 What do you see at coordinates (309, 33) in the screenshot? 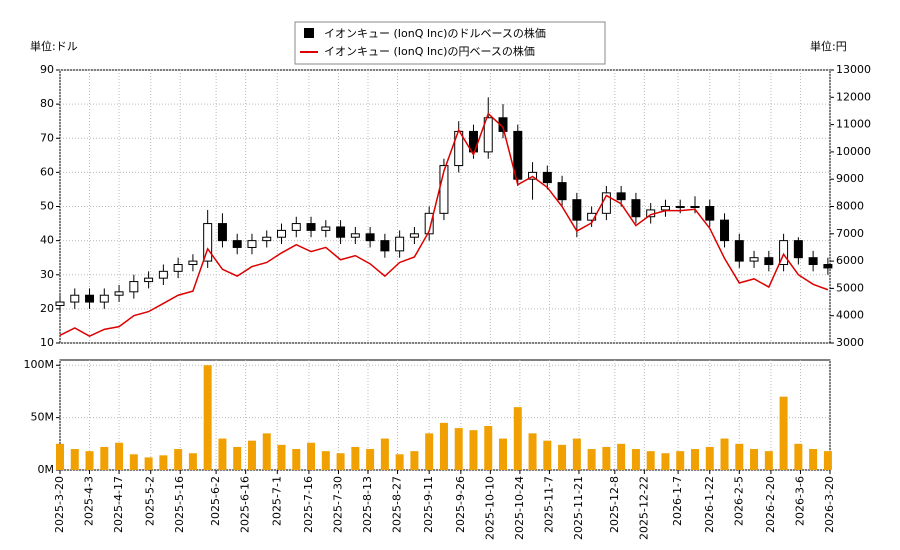
I see `legend-marker` at bounding box center [309, 33].